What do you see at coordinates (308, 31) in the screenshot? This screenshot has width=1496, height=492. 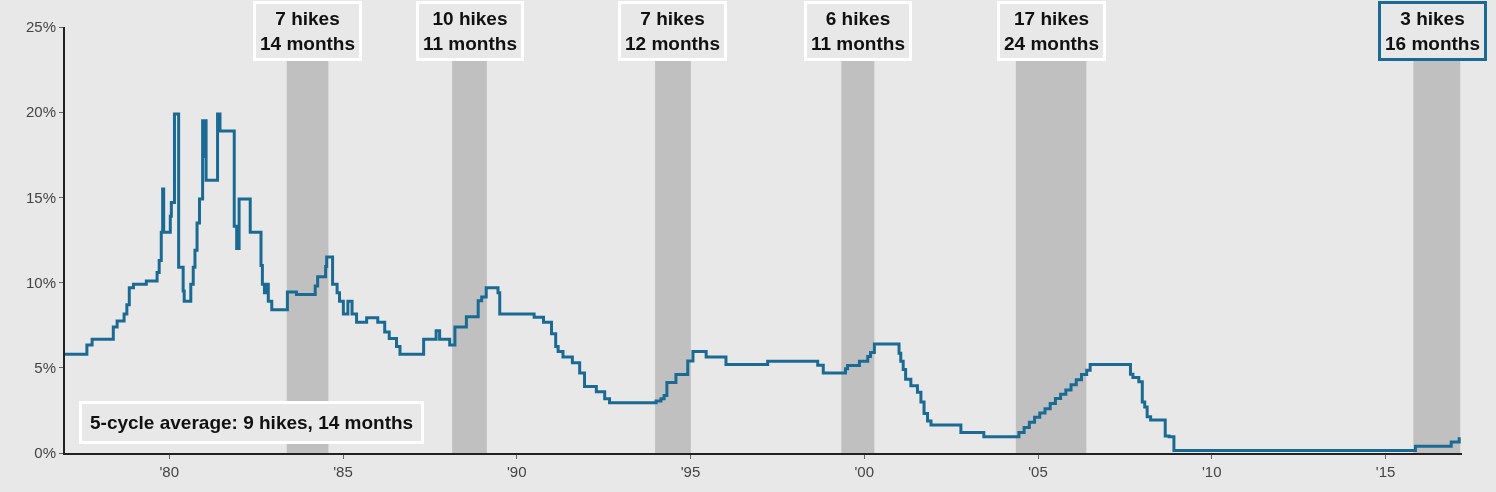 I see `band-label: 7 hikes 14 months` at bounding box center [308, 31].